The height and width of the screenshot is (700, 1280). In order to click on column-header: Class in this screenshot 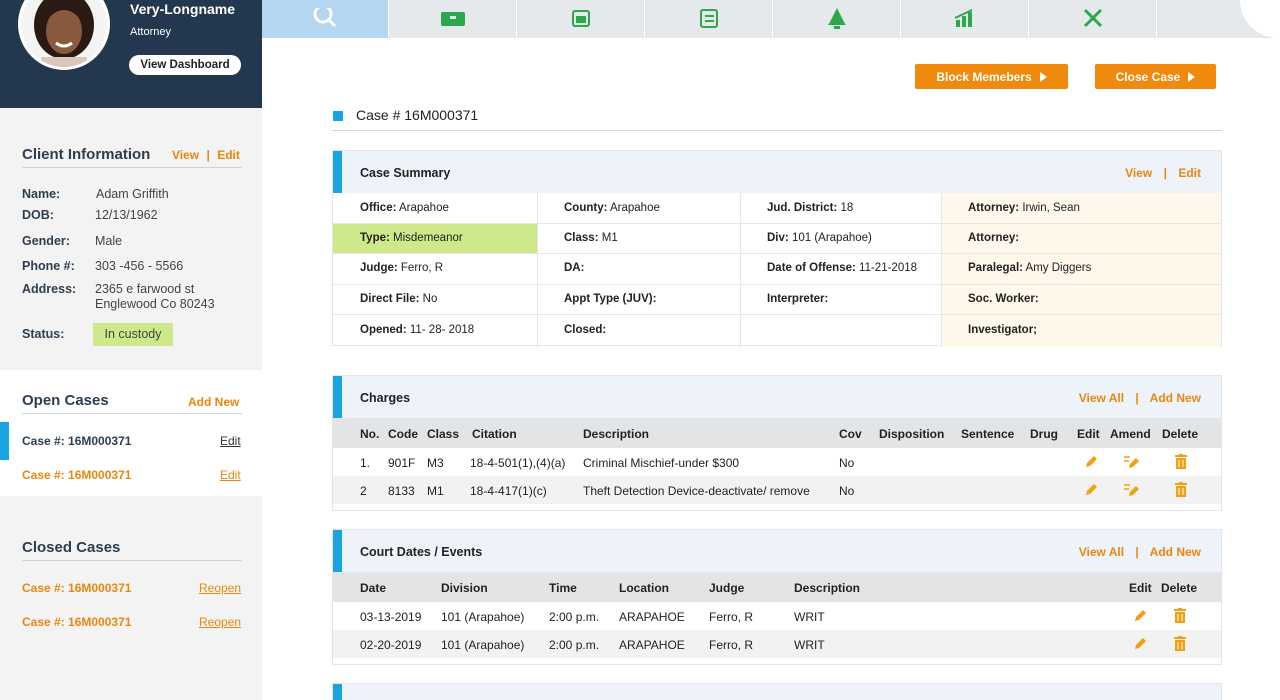, I will do `click(443, 434)`.